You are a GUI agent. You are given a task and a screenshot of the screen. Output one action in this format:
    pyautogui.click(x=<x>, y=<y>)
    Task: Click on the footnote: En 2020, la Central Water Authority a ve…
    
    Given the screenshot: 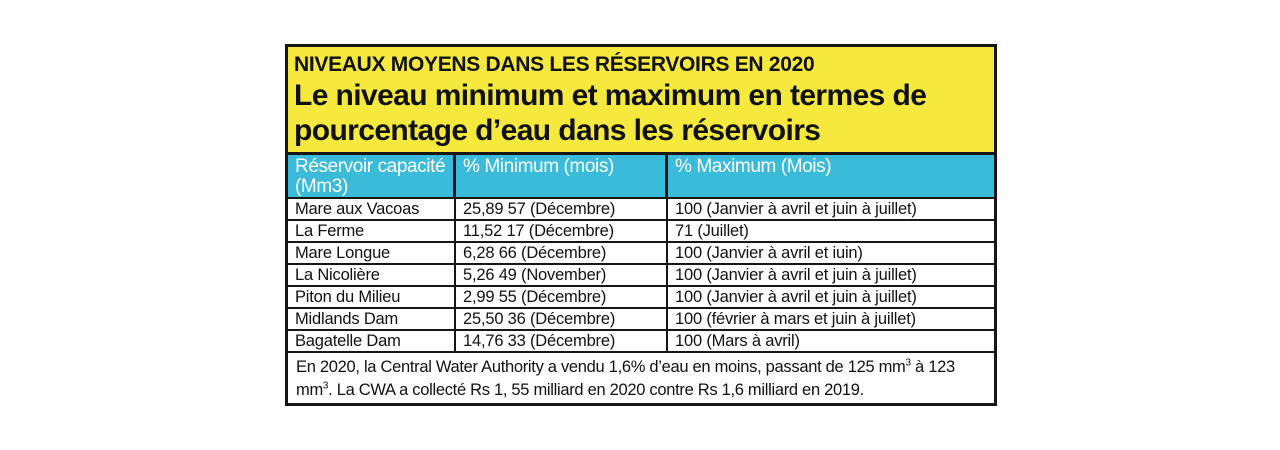 What is the action you would take?
    pyautogui.click(x=641, y=378)
    